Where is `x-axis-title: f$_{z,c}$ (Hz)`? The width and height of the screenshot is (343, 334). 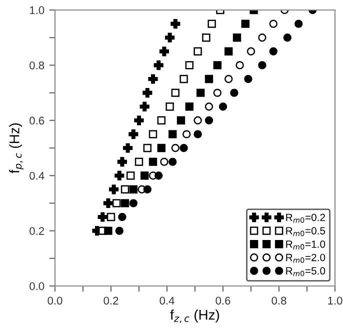
x-axis-title: f$_{z,c}$ (Hz) is located at coordinates (195, 317).